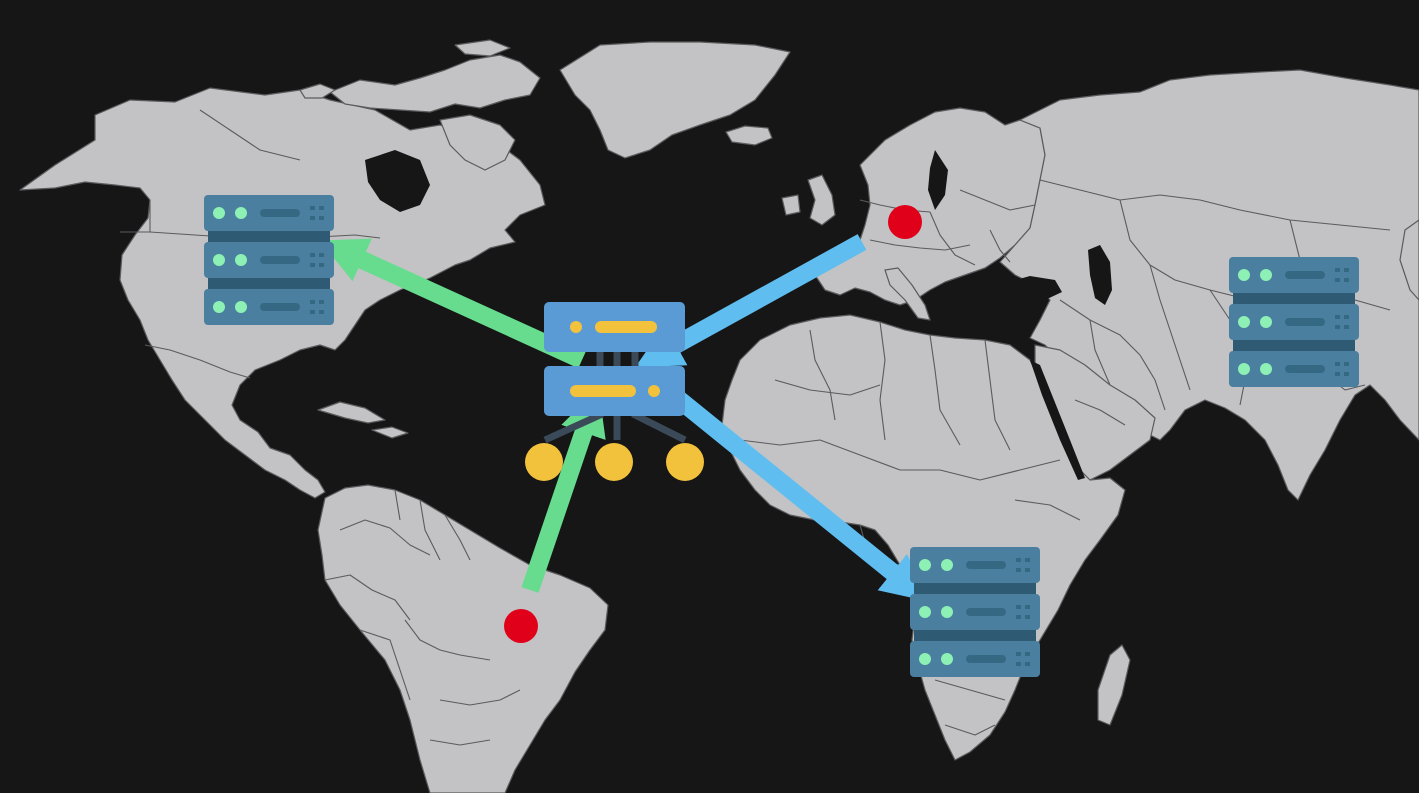  What do you see at coordinates (544, 462) in the screenshot?
I see `node-left-icon` at bounding box center [544, 462].